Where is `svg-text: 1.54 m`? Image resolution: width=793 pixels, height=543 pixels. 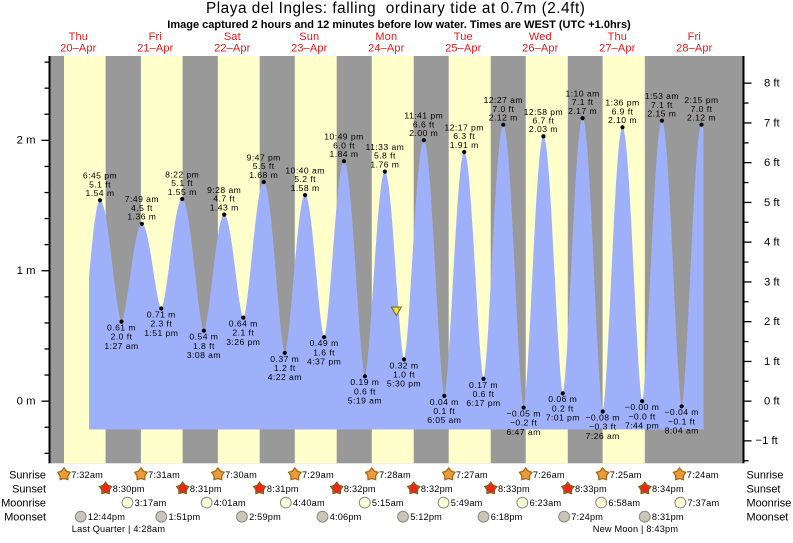 svg-text: 1.54 m is located at coordinates (100, 193).